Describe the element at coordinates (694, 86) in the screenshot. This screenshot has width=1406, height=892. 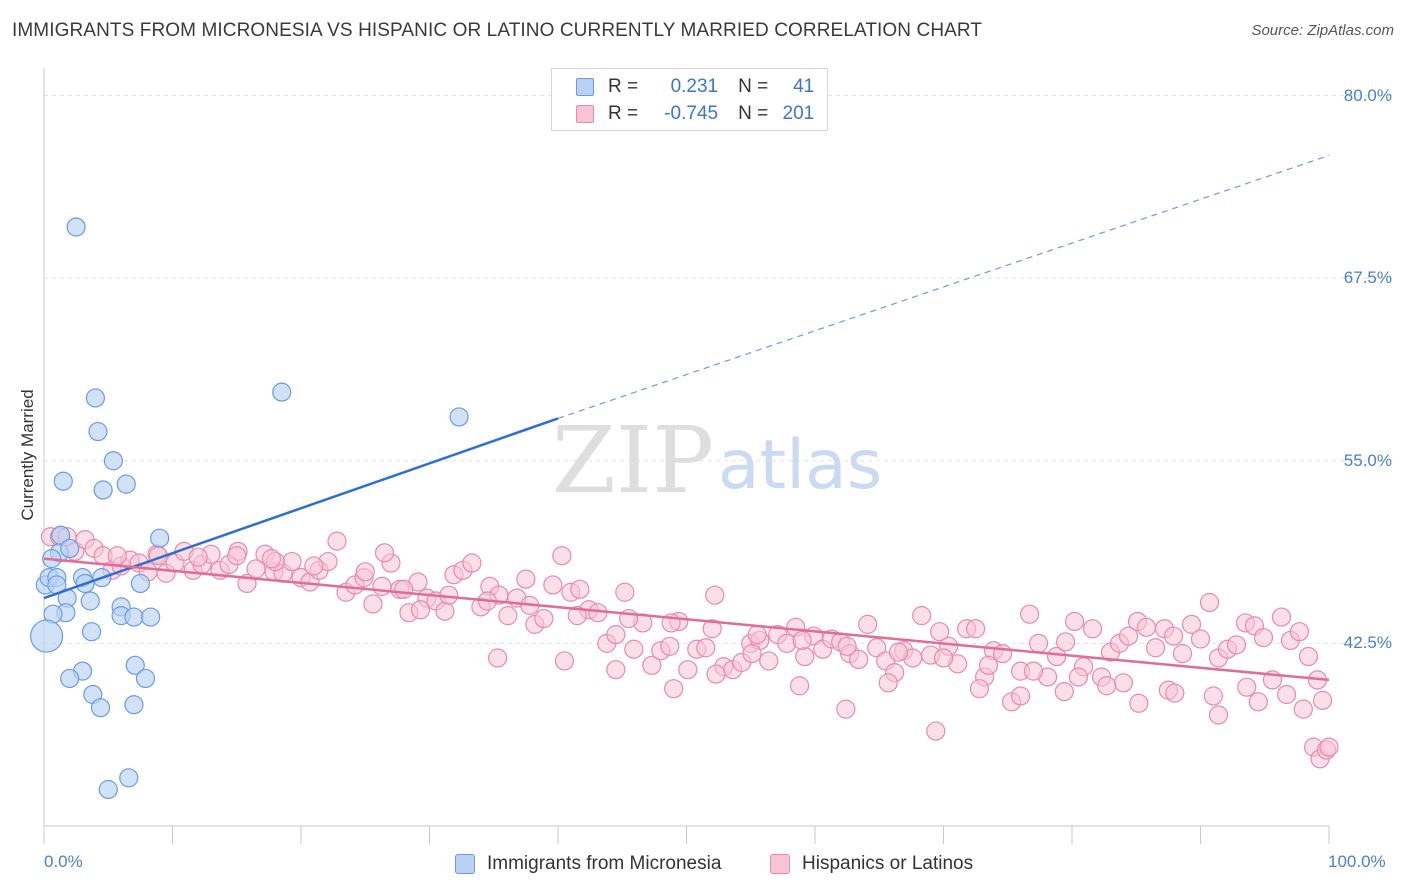
I see `legend-r-value: 0.231` at that location.